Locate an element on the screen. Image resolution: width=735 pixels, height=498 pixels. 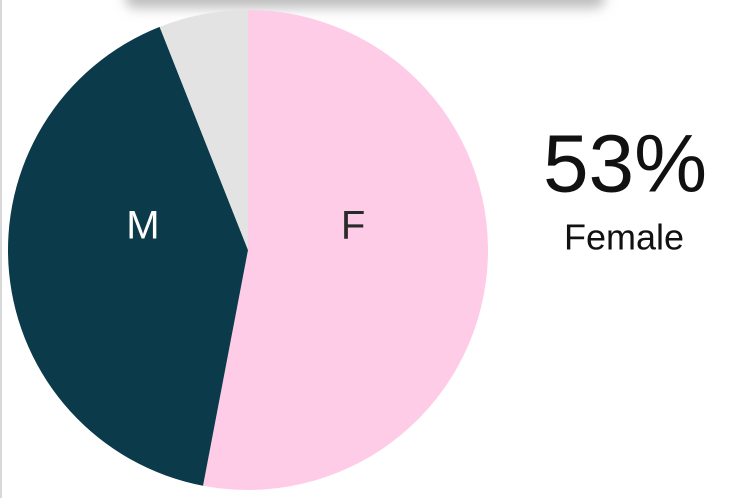
annotation-value: 53% is located at coordinates (625, 164).